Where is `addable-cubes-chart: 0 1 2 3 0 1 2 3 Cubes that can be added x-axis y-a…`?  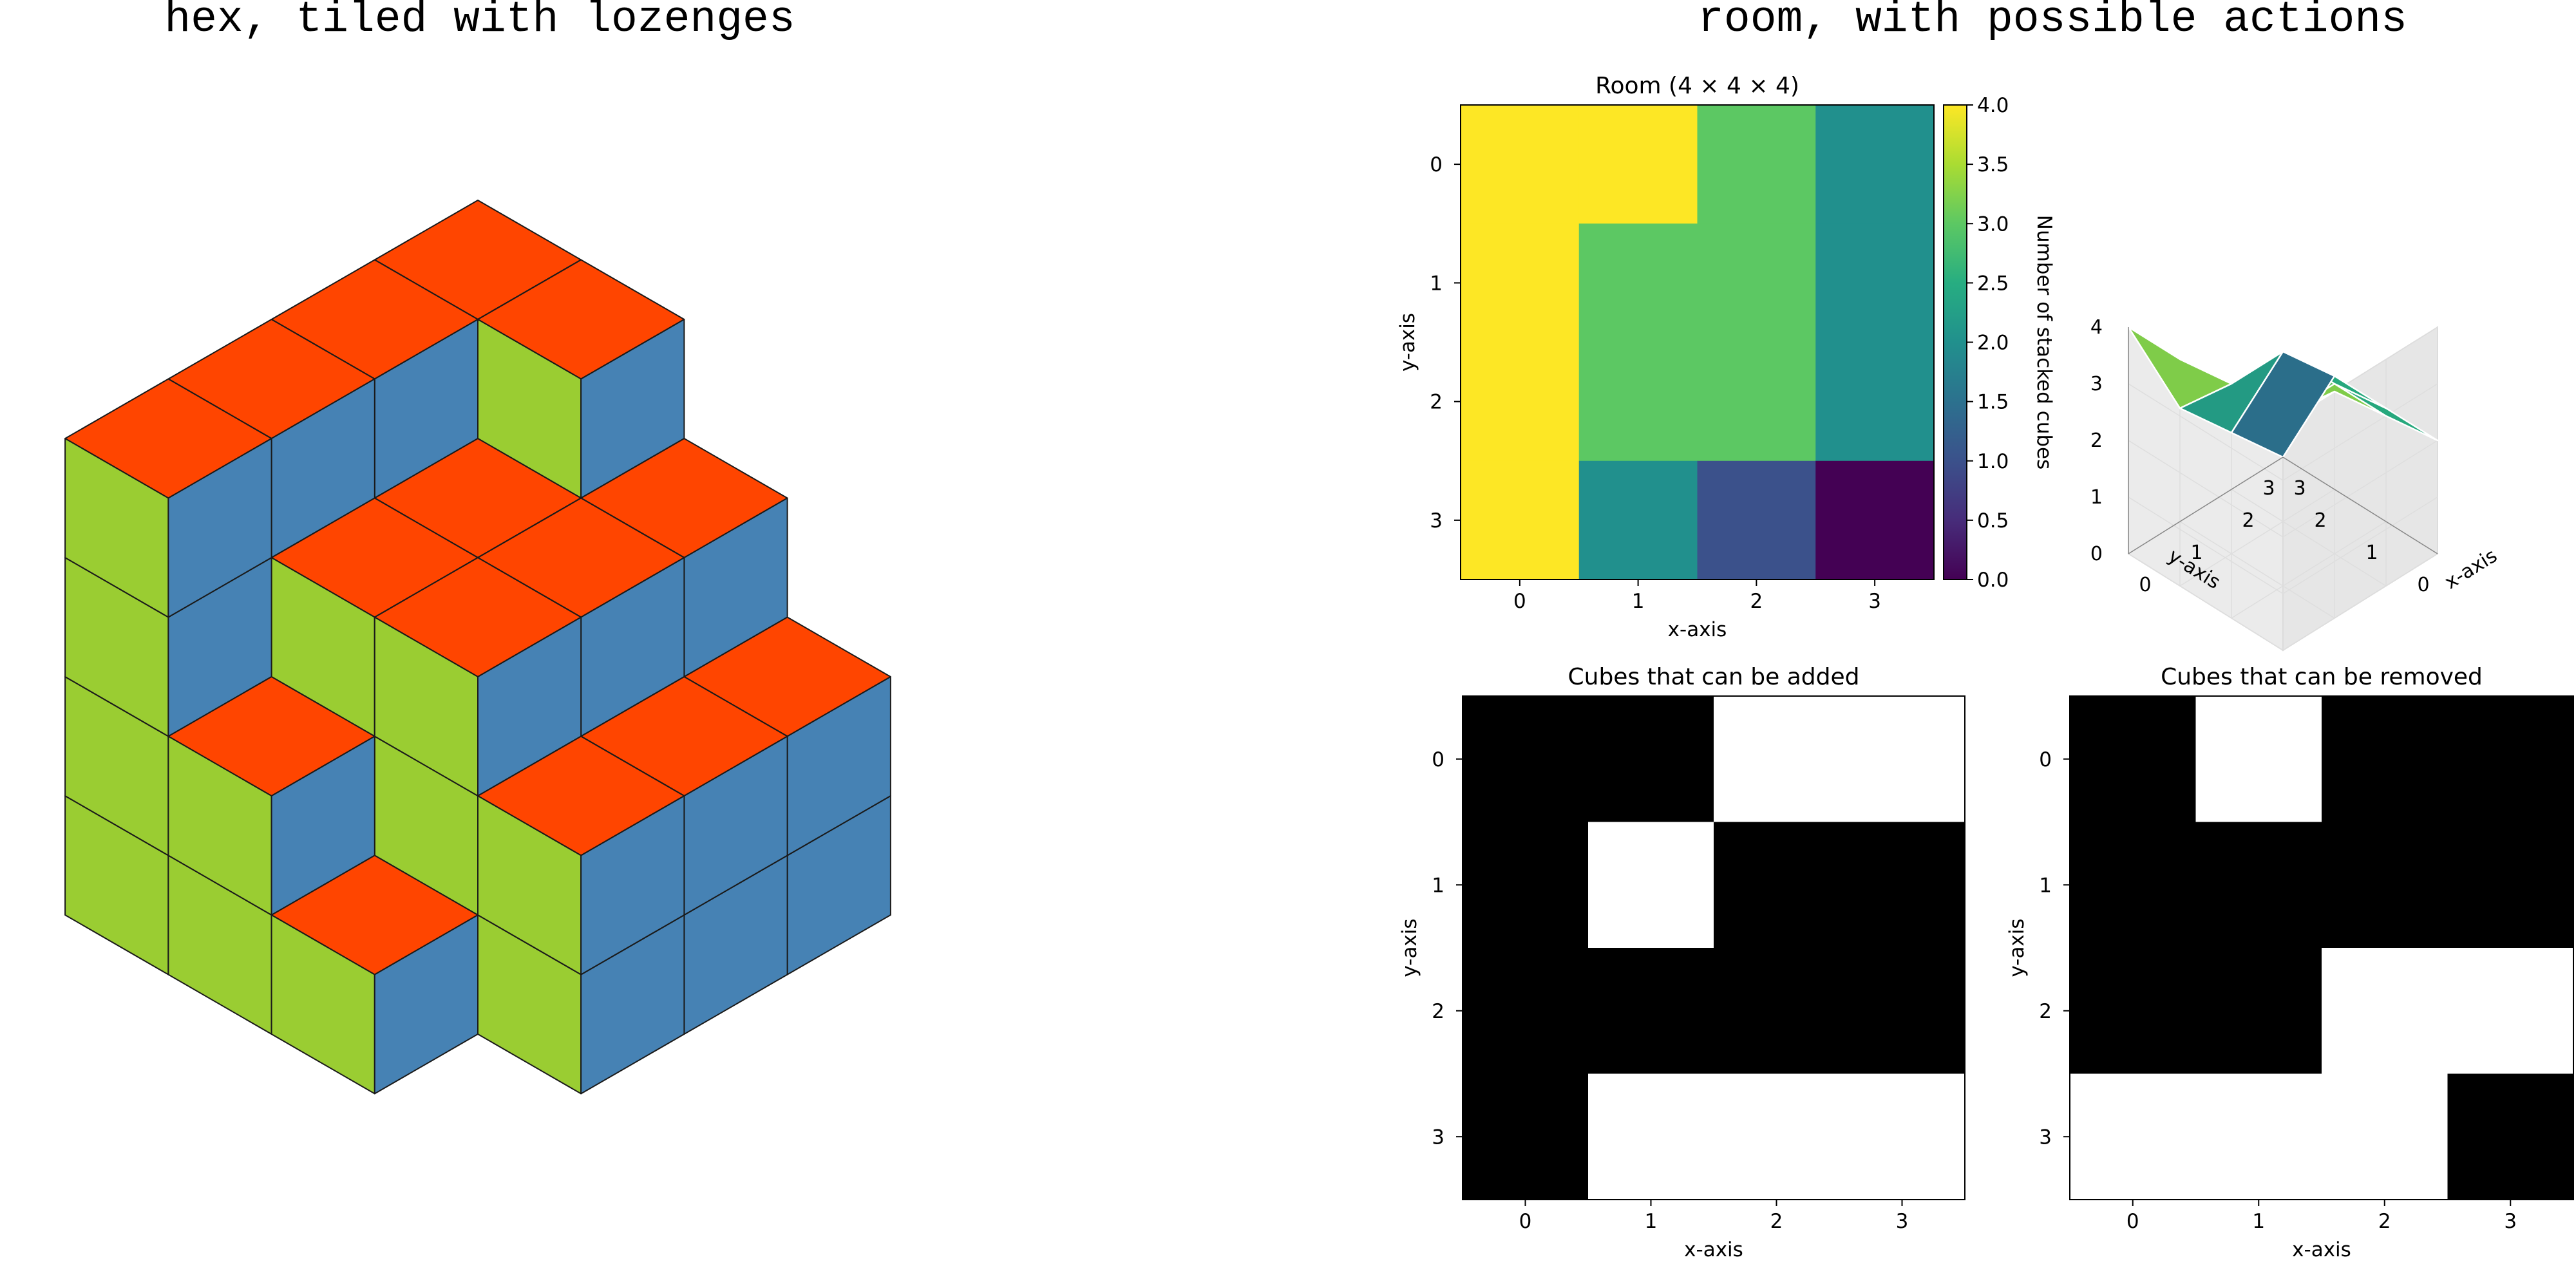 addable-cubes-chart: 0 1 2 3 0 1 2 3 Cubes that can be added x-axis y-a… is located at coordinates (1682, 962).